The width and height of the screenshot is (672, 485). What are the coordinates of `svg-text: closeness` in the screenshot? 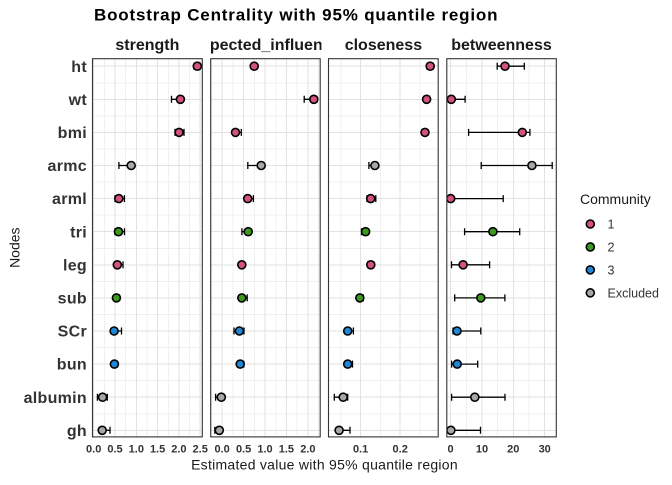 It's located at (383, 45).